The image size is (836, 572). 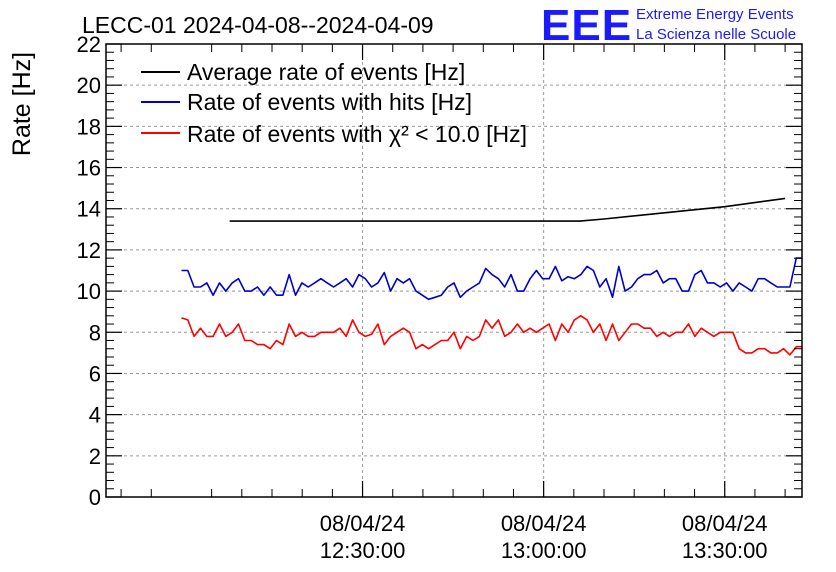 I want to click on chart-title: LECC-01 2024-04-08--2024-04-09, so click(x=258, y=25).